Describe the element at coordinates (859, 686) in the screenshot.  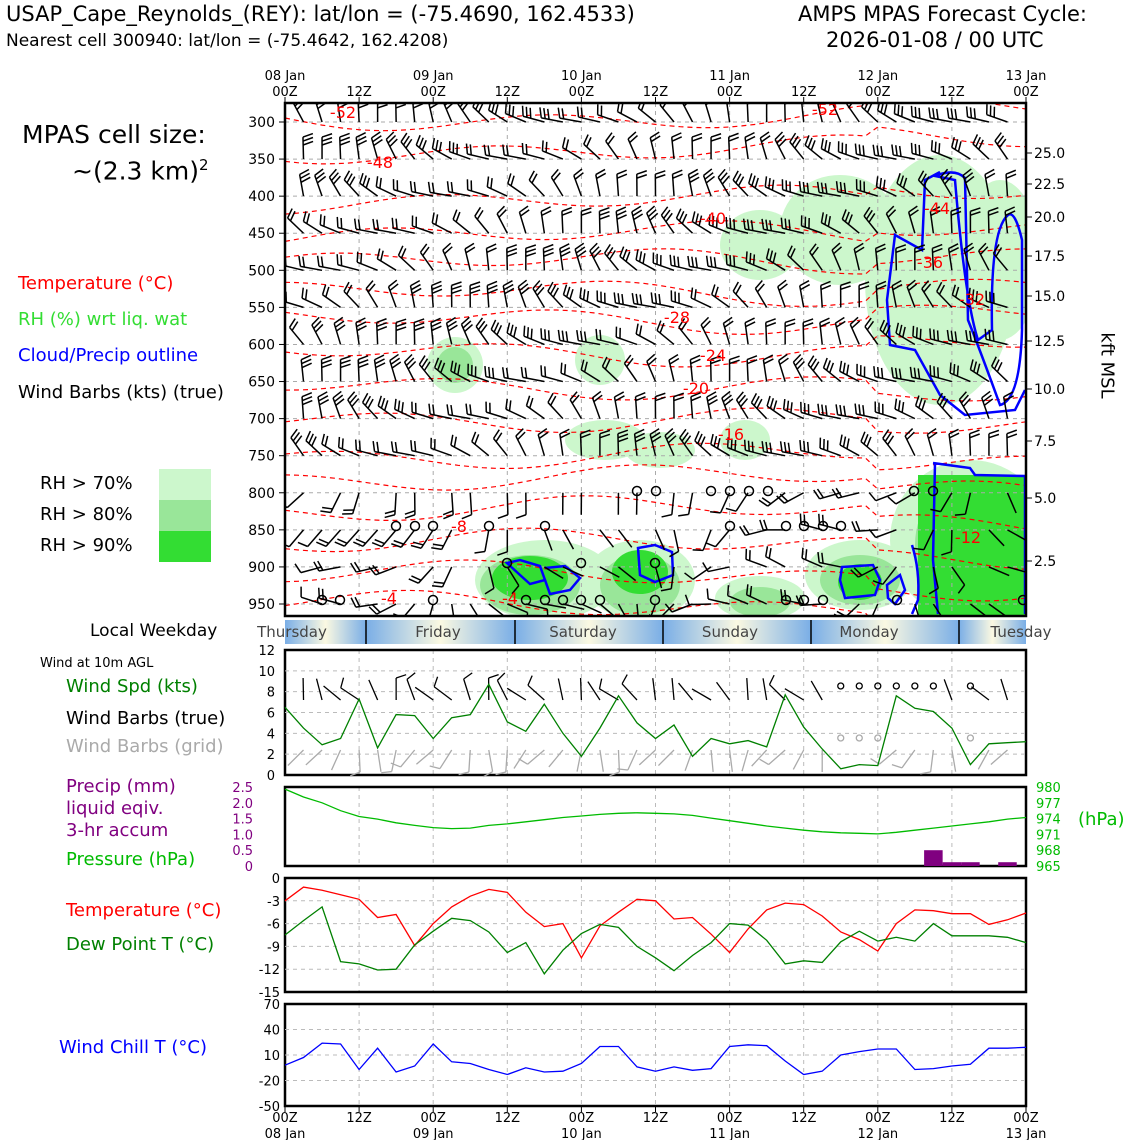
I see `true-calm` at that location.